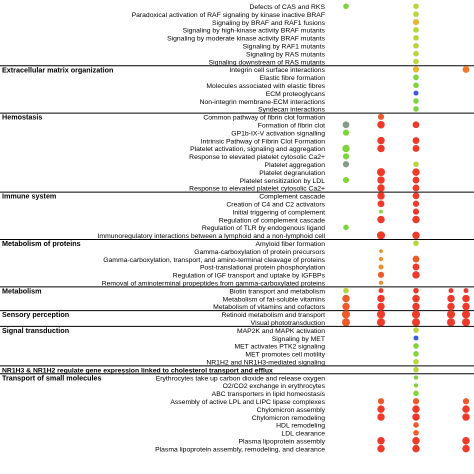 This screenshot has width=474, height=474. What do you see at coordinates (303, 434) in the screenshot?
I see `row-label: LDL clearance` at bounding box center [303, 434].